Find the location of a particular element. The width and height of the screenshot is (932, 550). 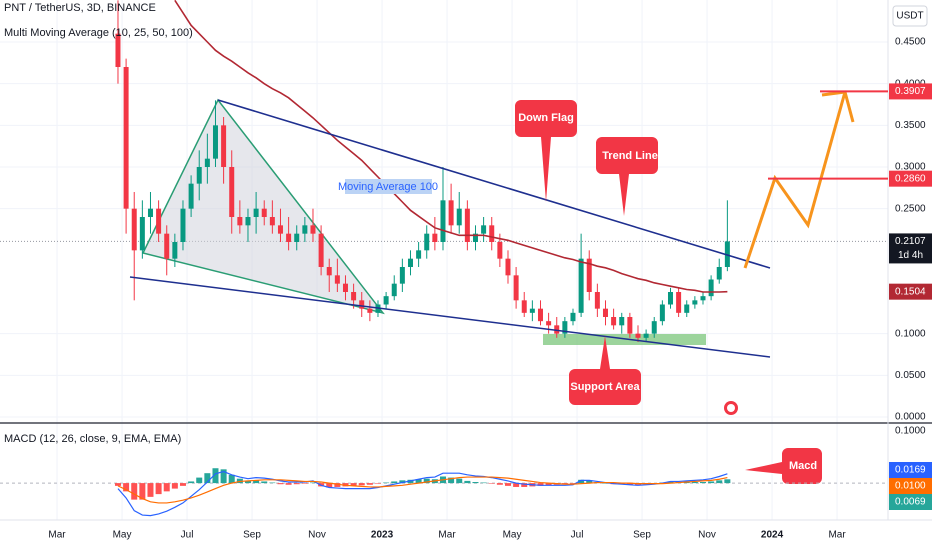

chart-title: PNT / TetherUS, 3D, BINANCE is located at coordinates (80, 8).